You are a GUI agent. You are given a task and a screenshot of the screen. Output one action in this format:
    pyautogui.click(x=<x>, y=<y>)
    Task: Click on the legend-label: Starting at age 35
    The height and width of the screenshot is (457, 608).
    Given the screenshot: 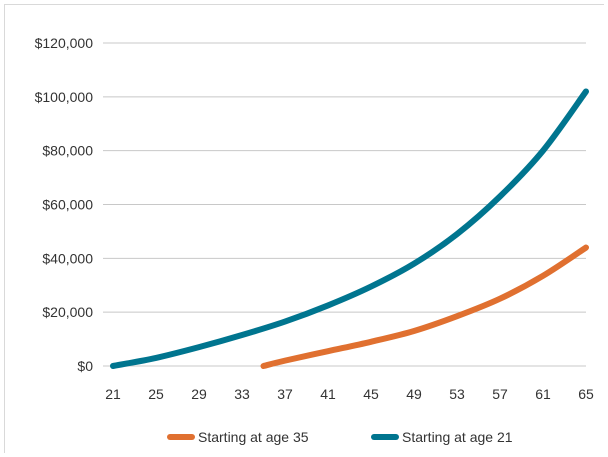 What is the action you would take?
    pyautogui.click(x=253, y=437)
    